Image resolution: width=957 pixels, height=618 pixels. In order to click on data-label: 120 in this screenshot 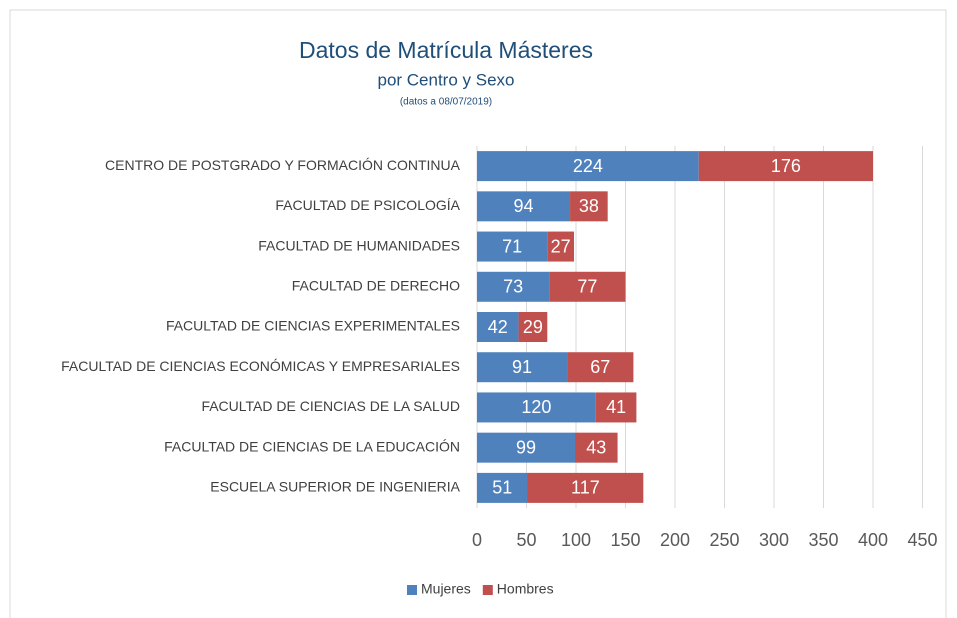, I will do `click(536, 407)`.